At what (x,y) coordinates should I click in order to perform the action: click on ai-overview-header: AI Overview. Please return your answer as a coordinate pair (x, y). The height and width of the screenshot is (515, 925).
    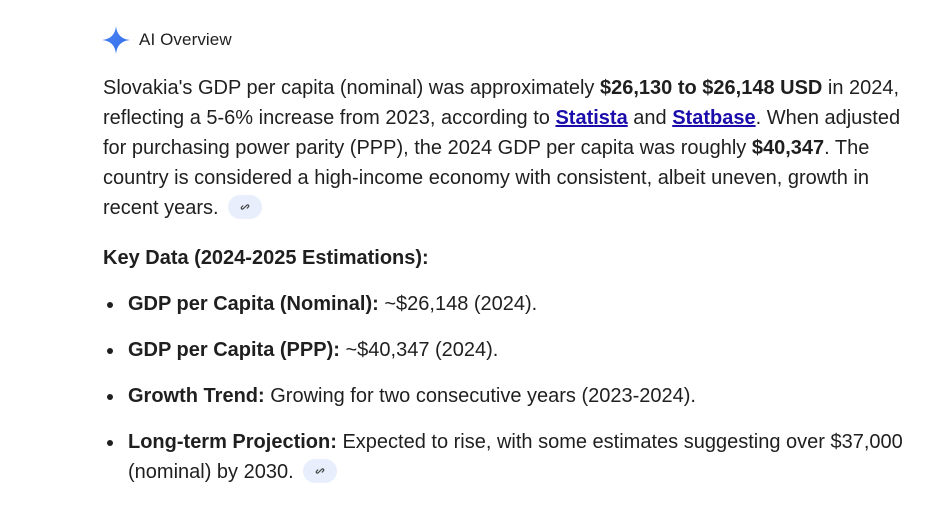
    Looking at the image, I should click on (502, 40).